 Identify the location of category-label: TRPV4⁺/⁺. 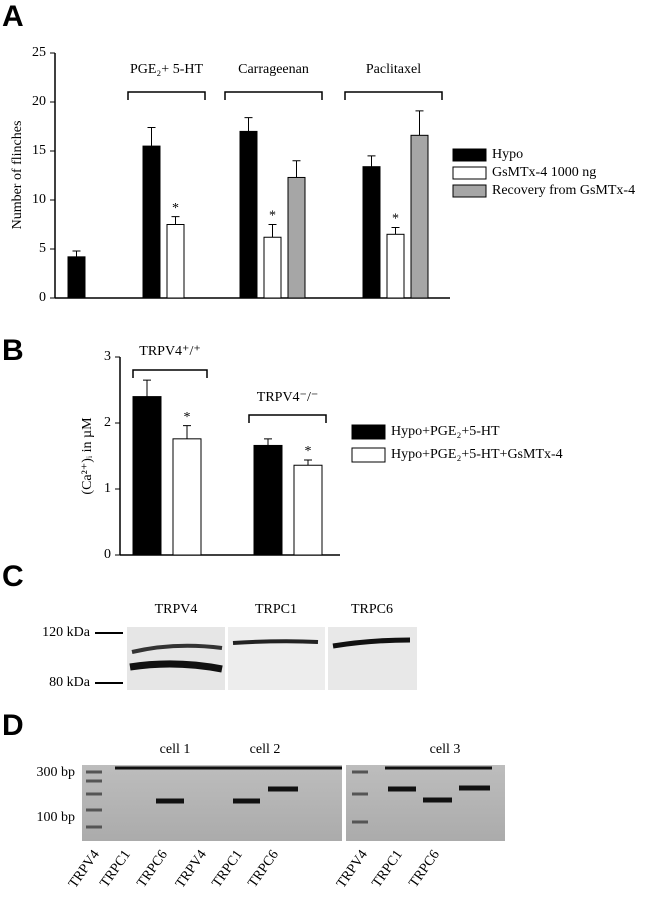
(169, 351).